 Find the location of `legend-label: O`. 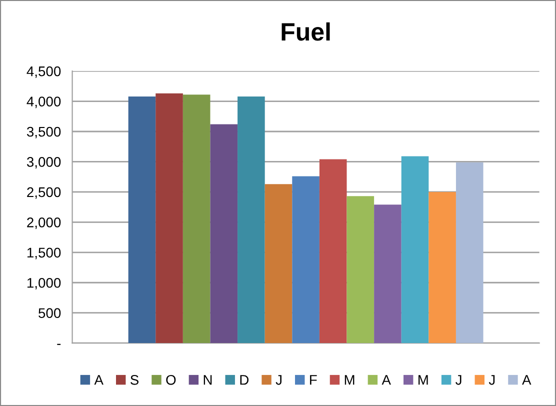

legend-label: O is located at coordinates (171, 379).